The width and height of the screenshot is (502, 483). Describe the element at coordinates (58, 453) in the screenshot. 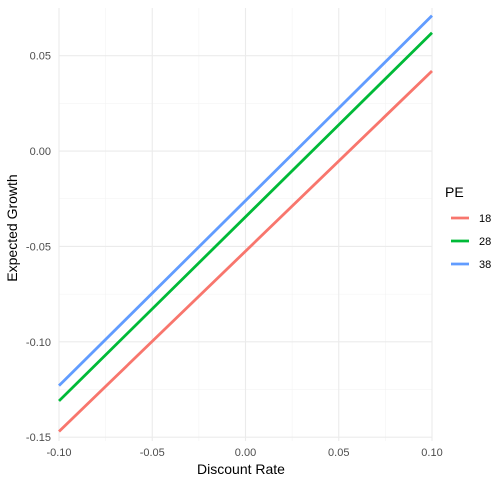

I see `x-tick-label: -0.10` at that location.